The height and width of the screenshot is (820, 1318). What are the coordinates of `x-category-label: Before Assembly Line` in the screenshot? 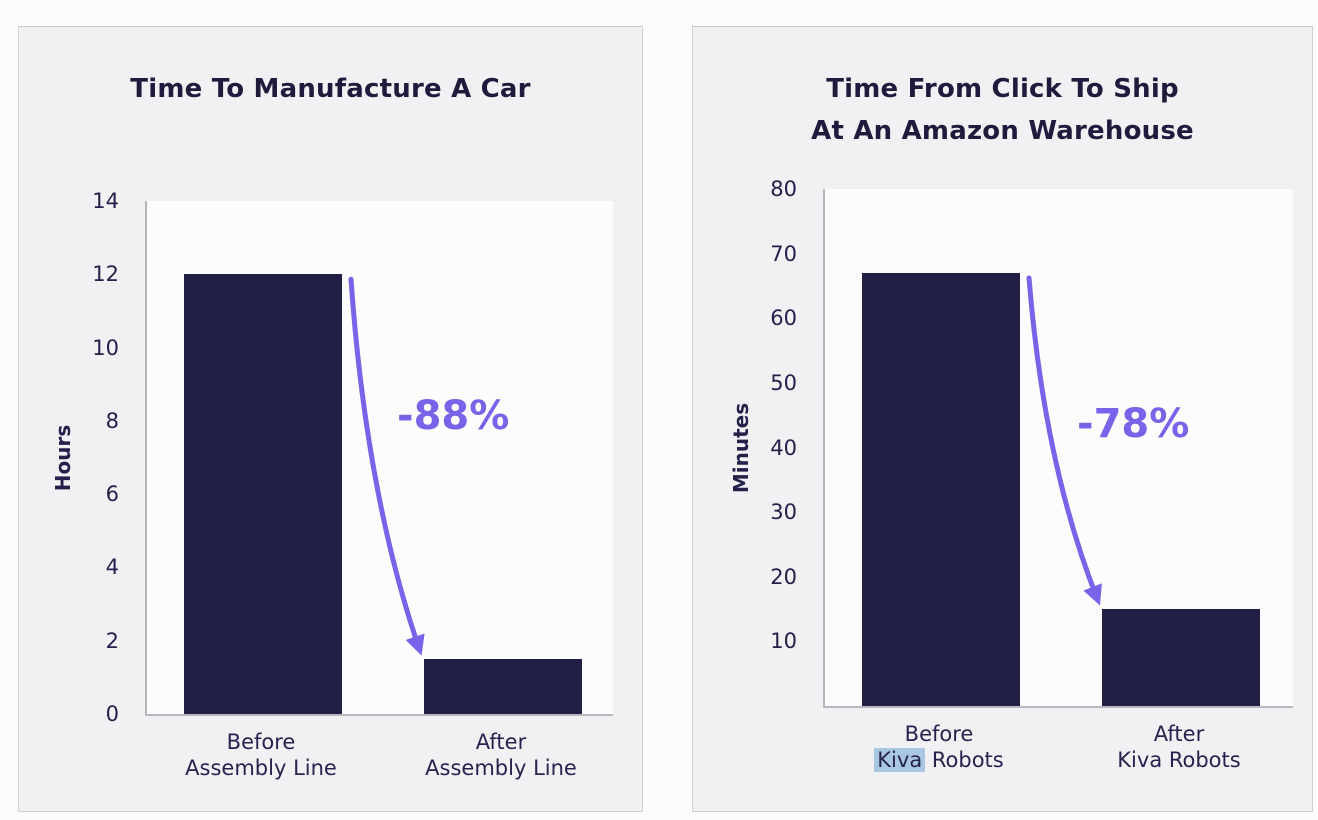 It's located at (261, 755).